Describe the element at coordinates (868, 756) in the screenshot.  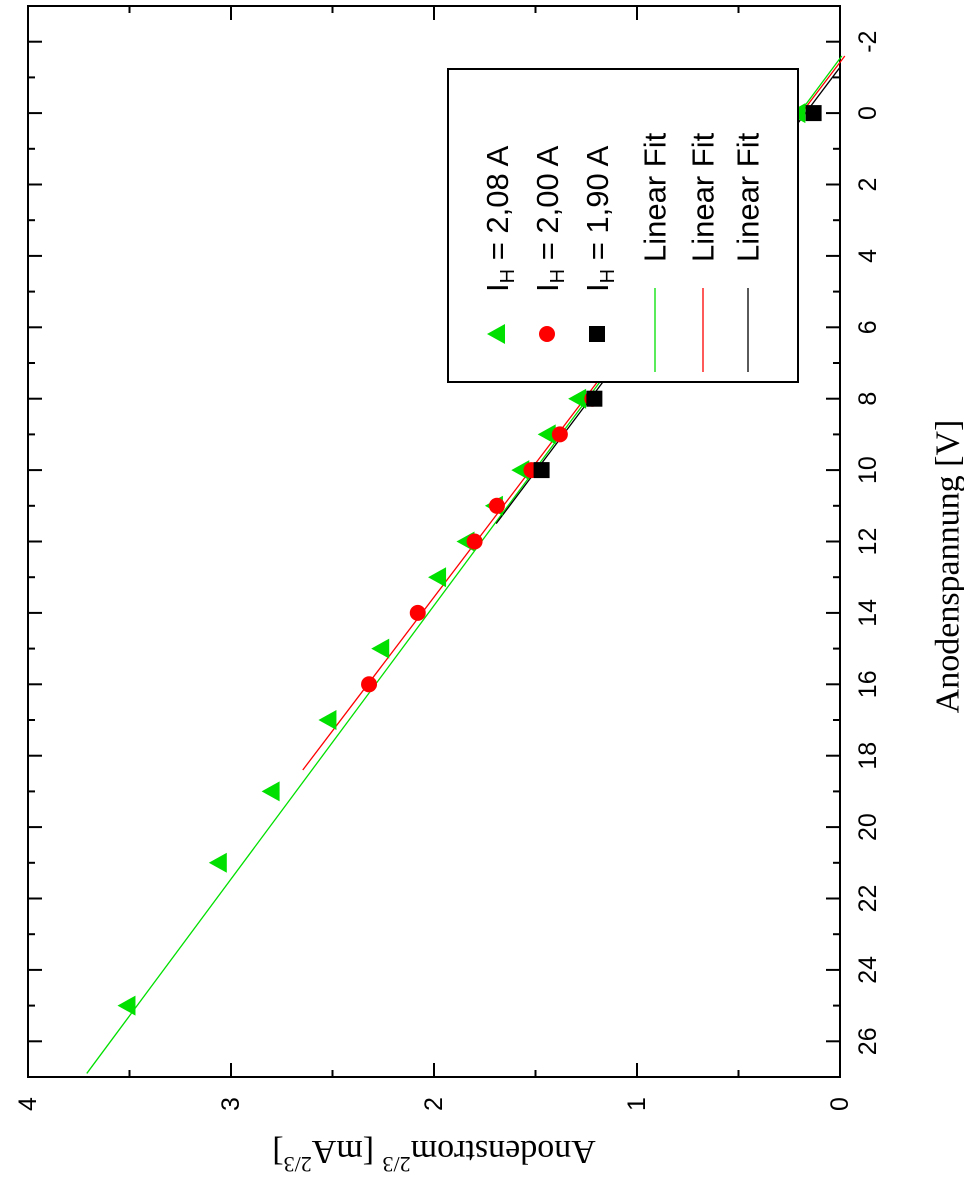
I see `x-tick-label: 18` at that location.